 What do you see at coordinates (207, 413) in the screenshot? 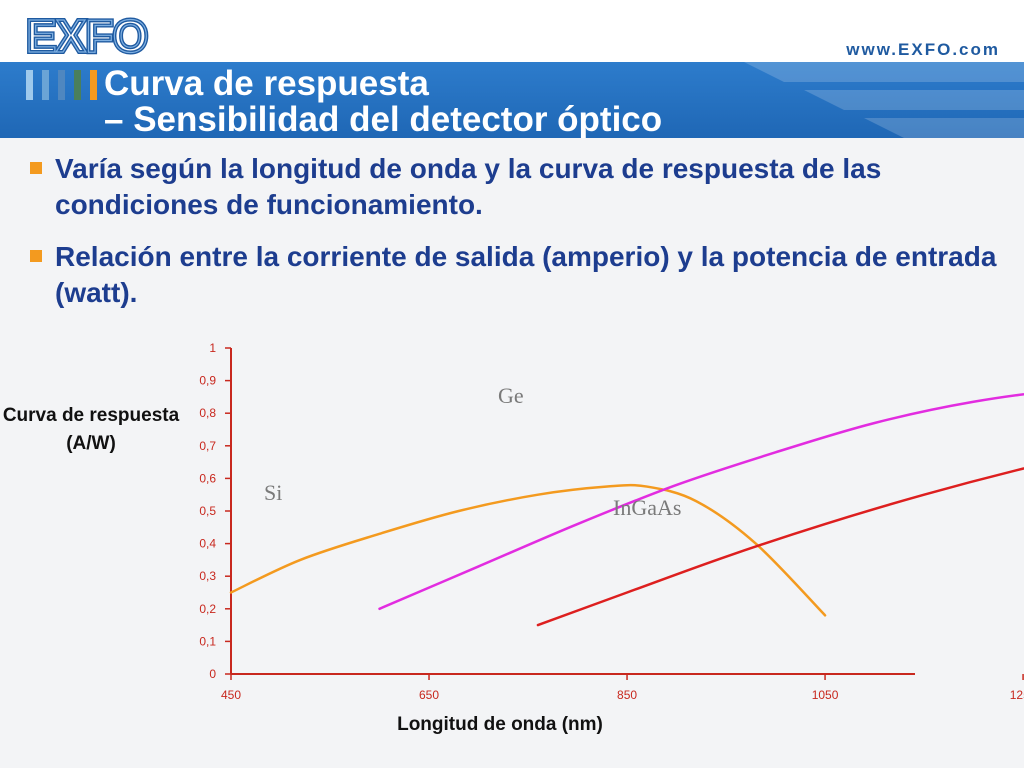
I see `y-tick-label: 0,8` at bounding box center [207, 413].